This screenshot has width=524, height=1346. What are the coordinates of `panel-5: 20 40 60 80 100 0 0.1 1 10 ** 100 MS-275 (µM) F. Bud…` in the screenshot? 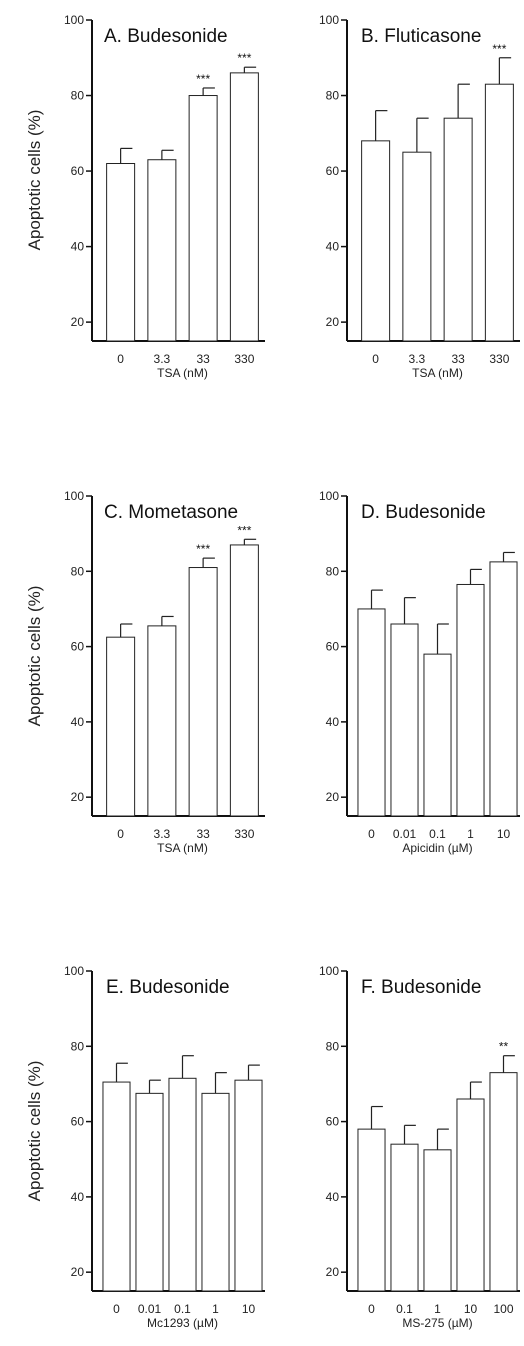 It's located at (419, 1147).